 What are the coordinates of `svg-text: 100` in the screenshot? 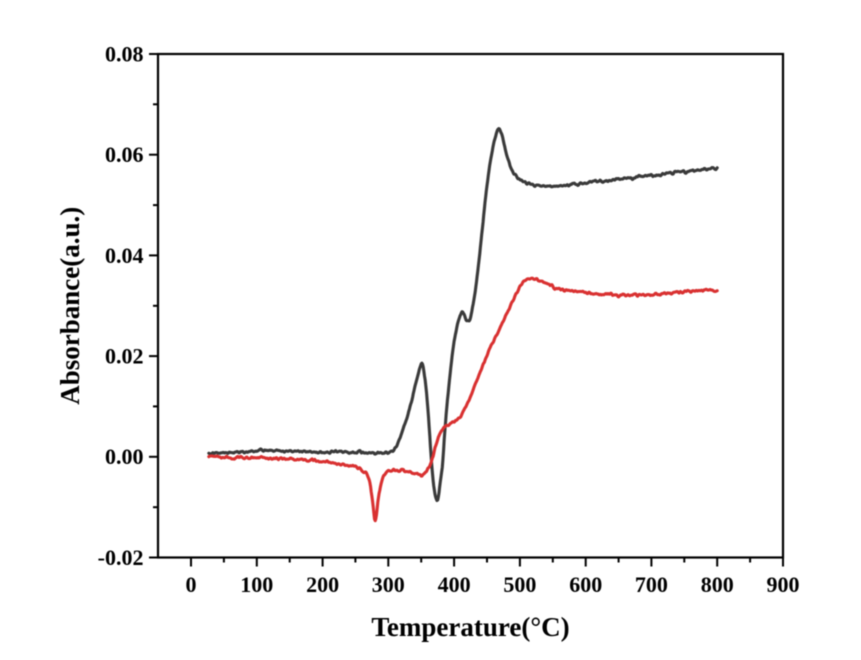 It's located at (256, 584).